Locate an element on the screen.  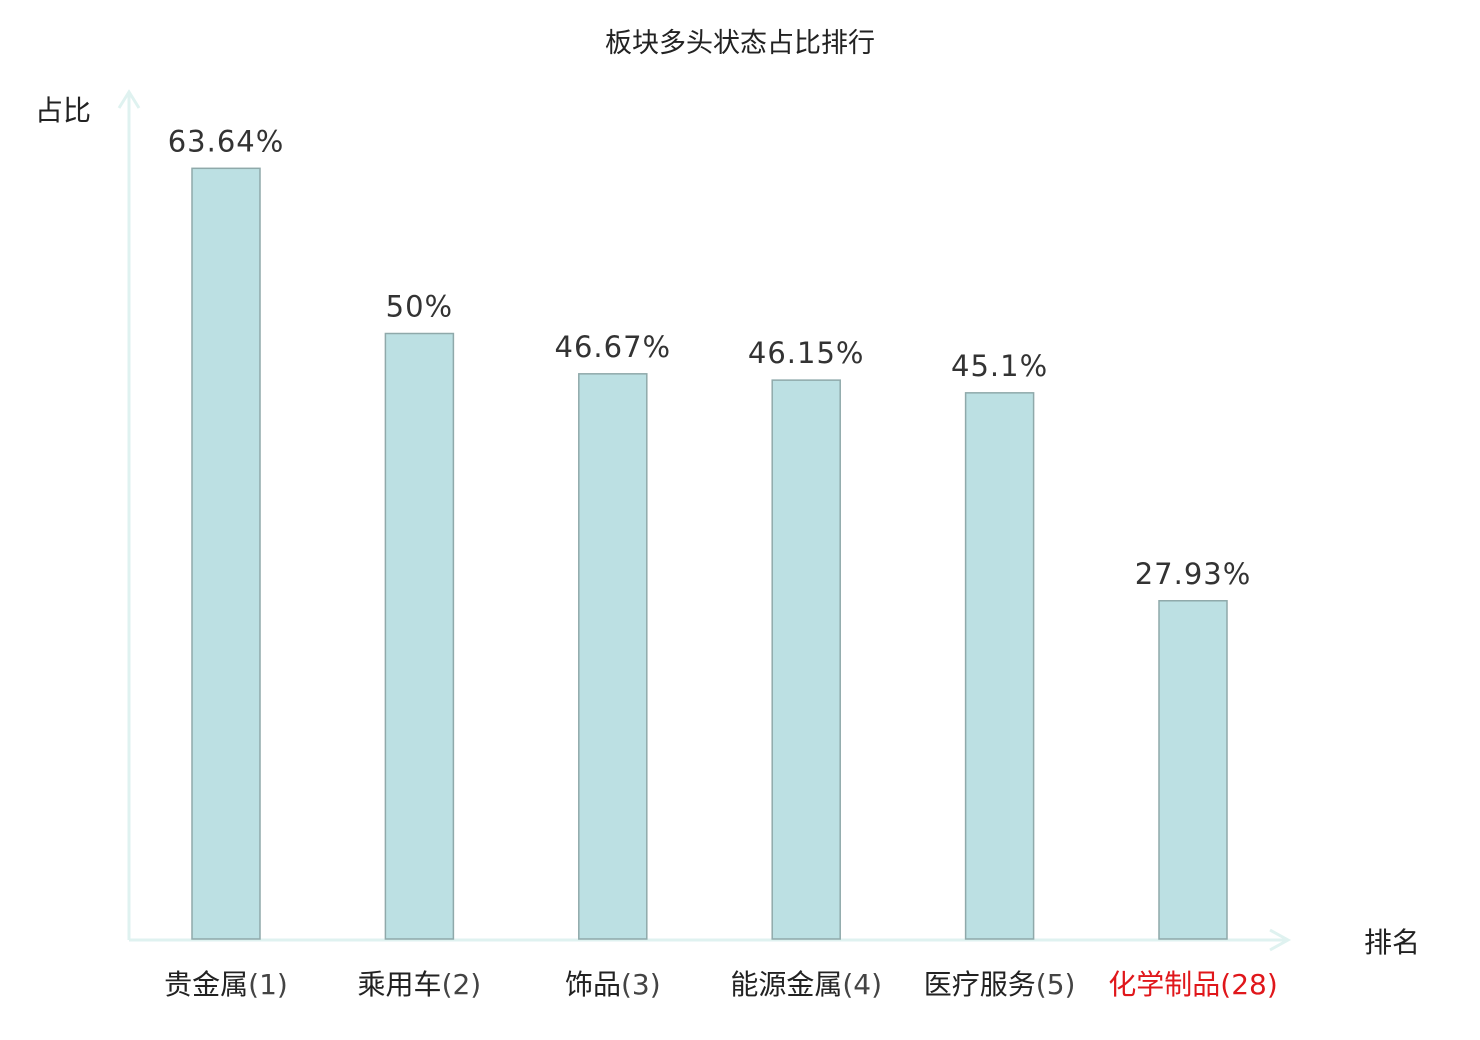
x-tick-label: 化学制品(28) is located at coordinates (1193, 984).